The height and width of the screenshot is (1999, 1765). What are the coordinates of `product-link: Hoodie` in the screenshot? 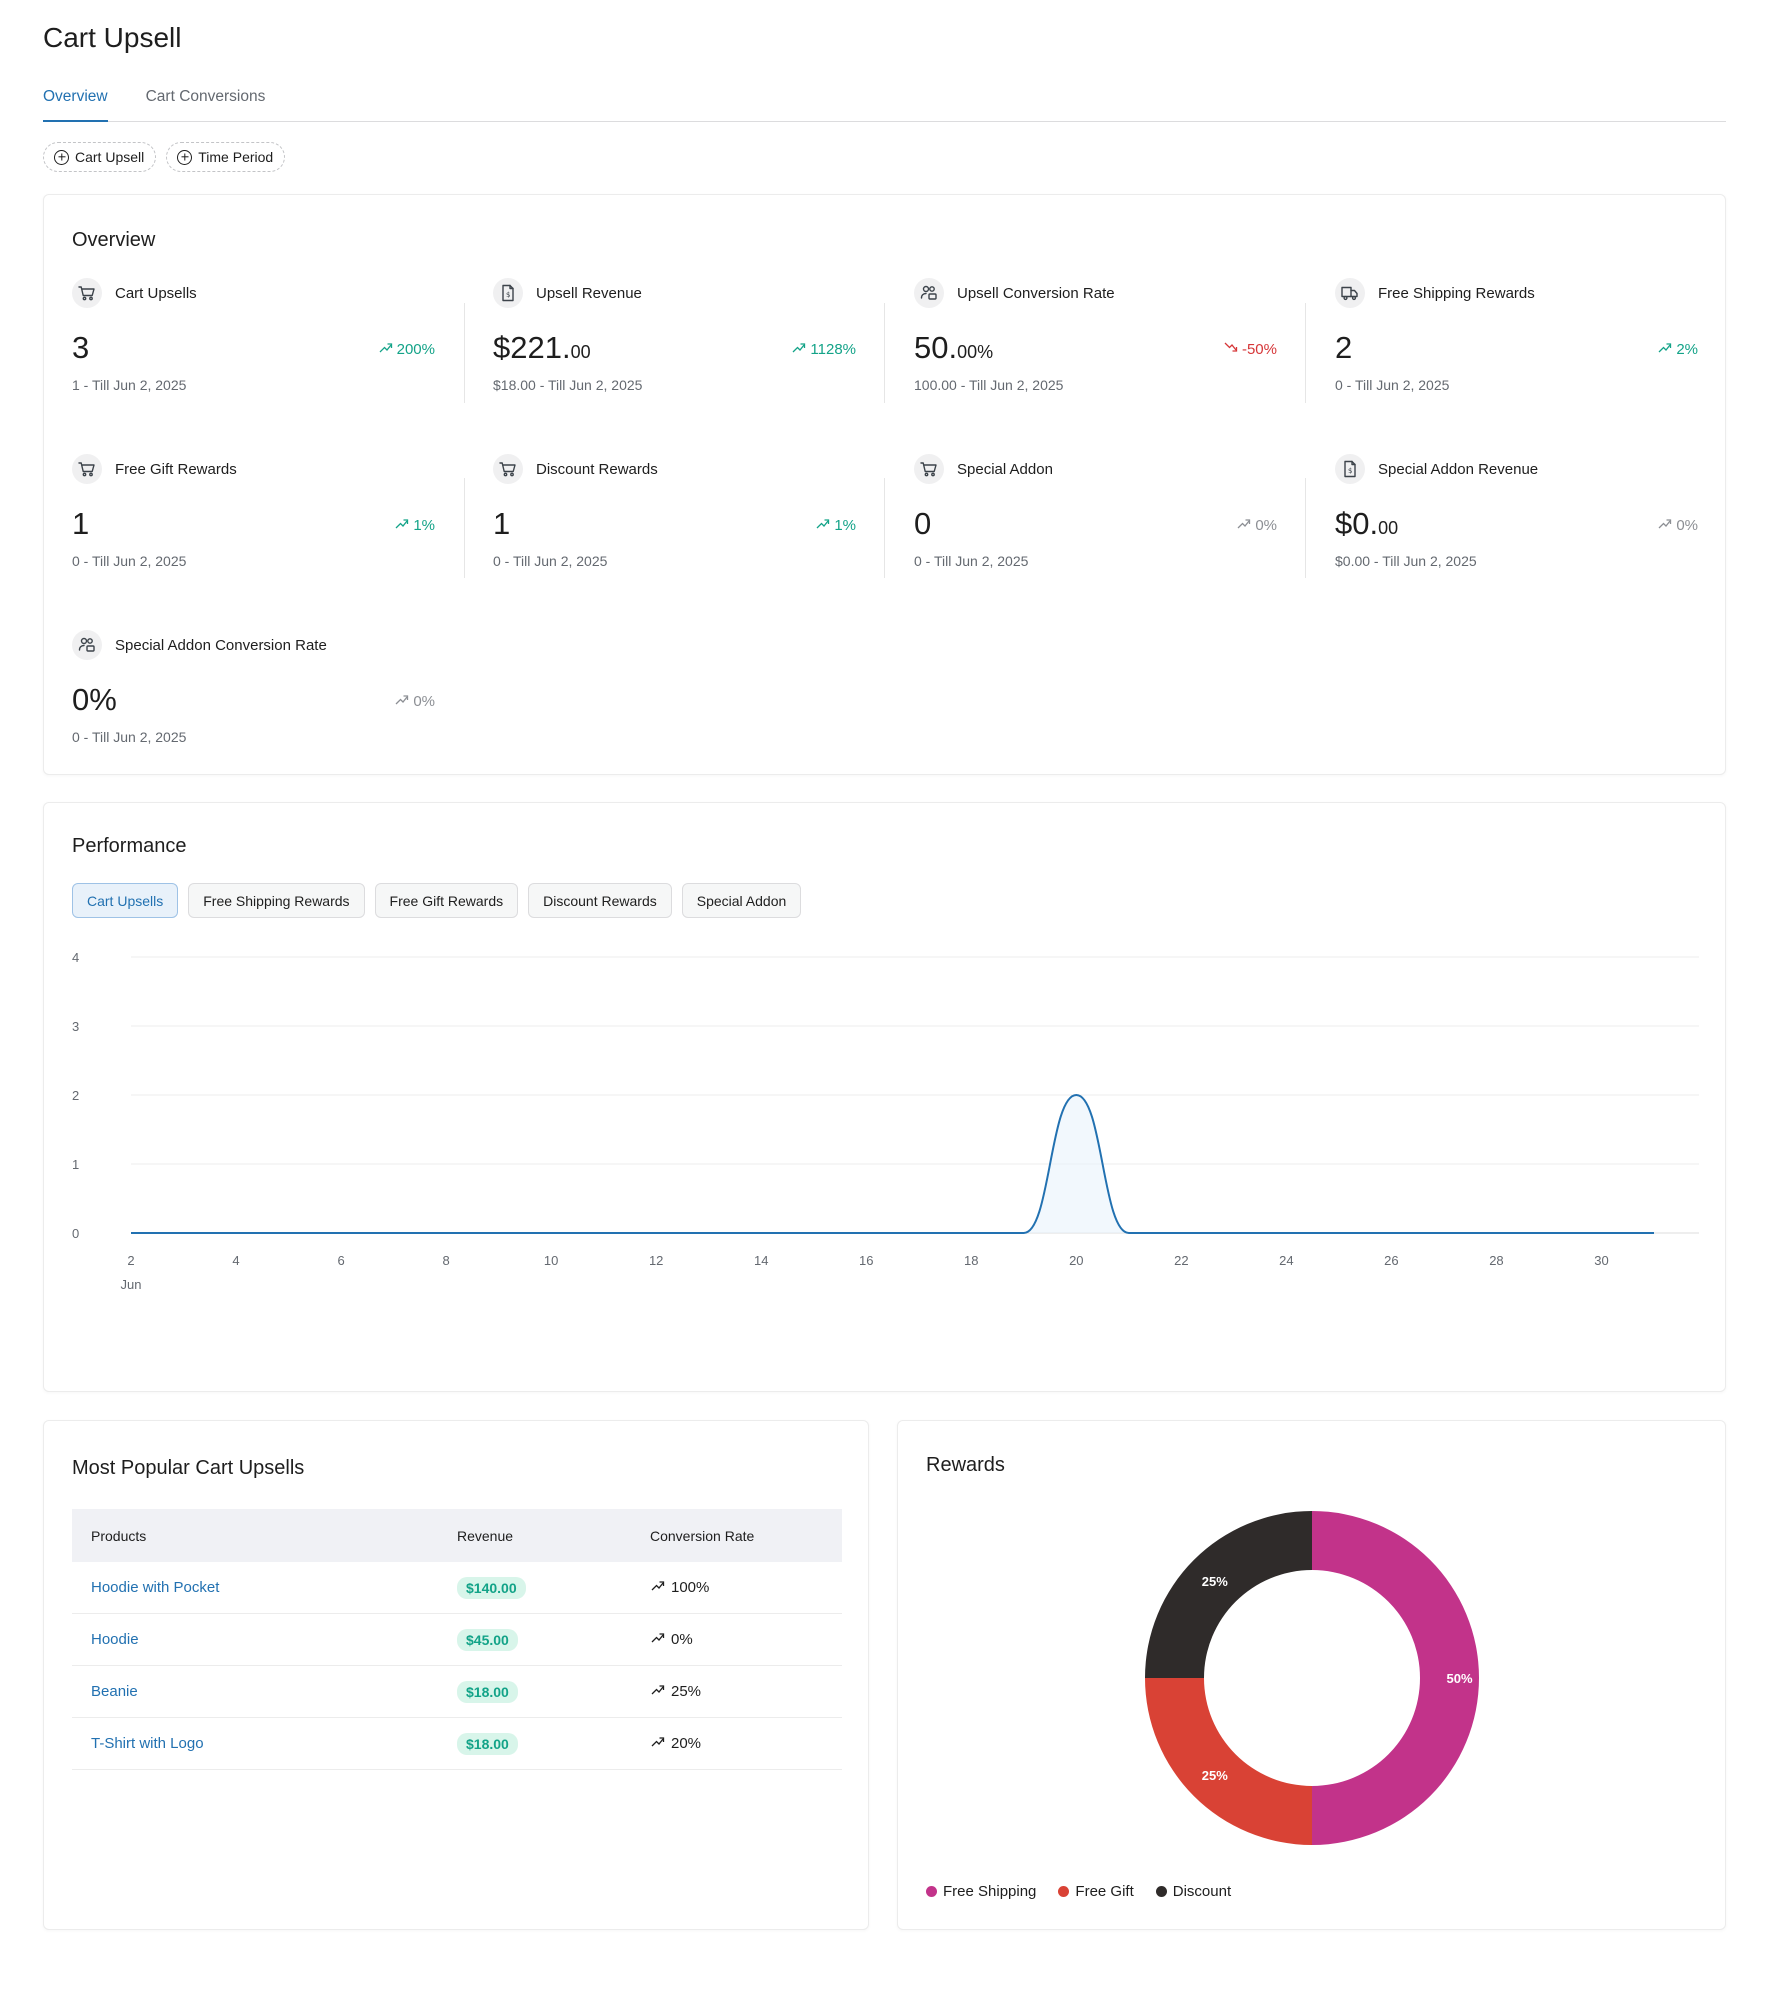 It's located at (115, 1639).